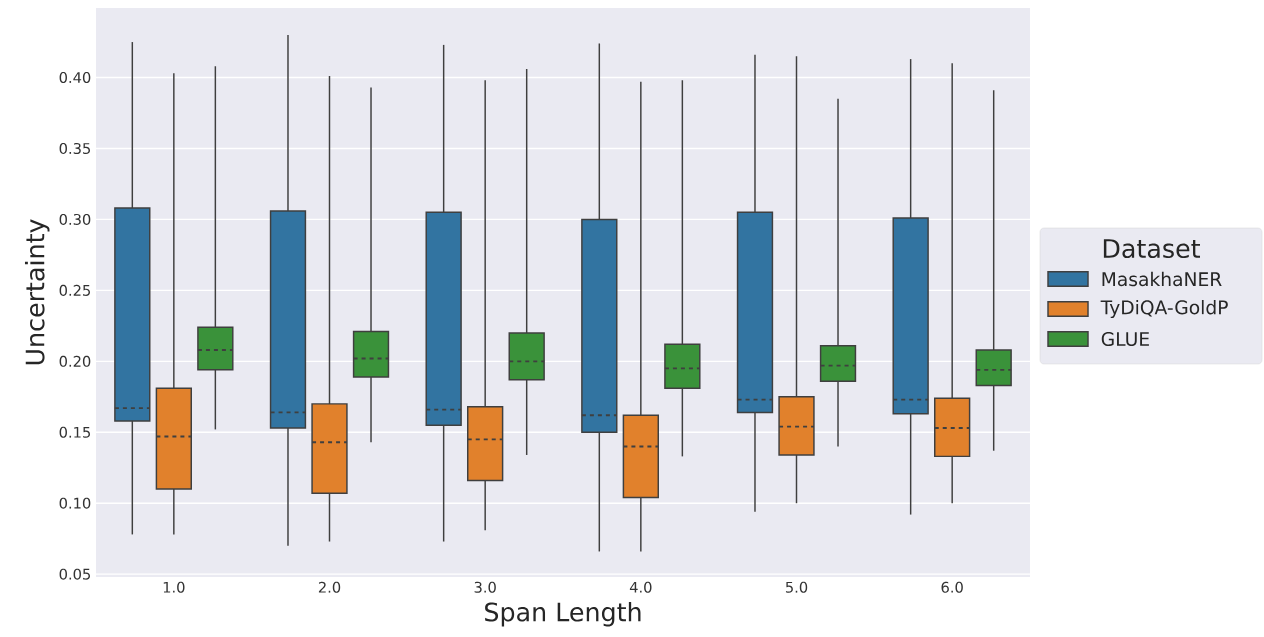  Describe the element at coordinates (75, 148) in the screenshot. I see `y-tick-label: 0.35` at that location.